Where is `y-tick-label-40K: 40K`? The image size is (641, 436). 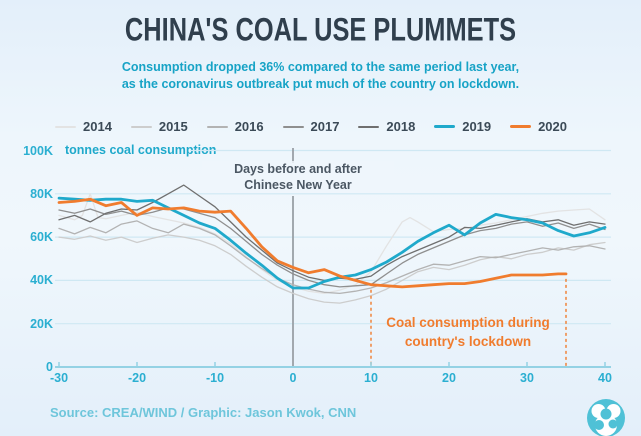 y-tick-label-40K: 40K is located at coordinates (41, 280).